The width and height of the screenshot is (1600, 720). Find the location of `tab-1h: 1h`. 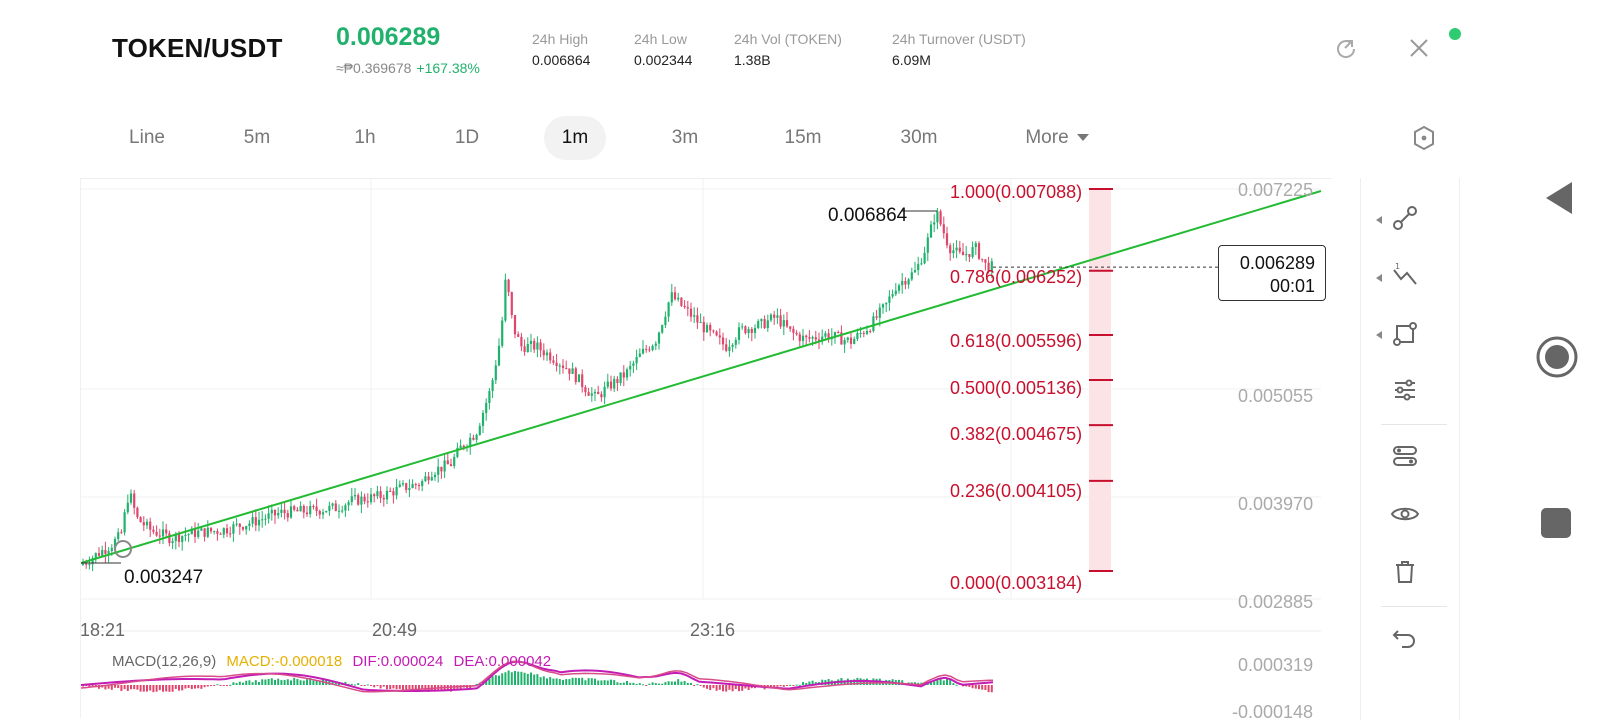

tab-1h: 1h is located at coordinates (365, 137).